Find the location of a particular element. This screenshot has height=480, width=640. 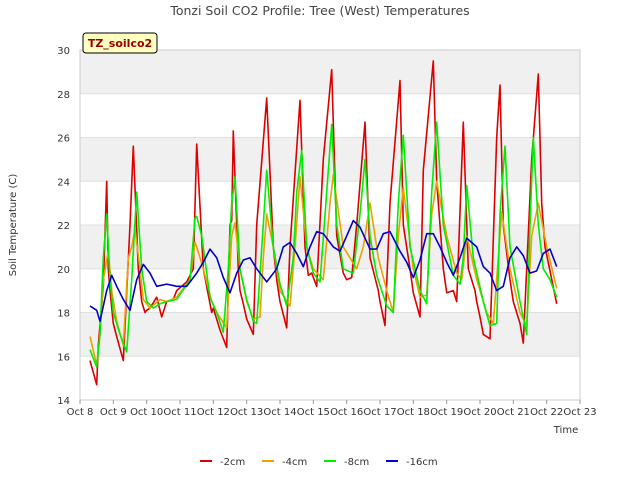

y-tick-label: 22 is located at coordinates (63, 226).